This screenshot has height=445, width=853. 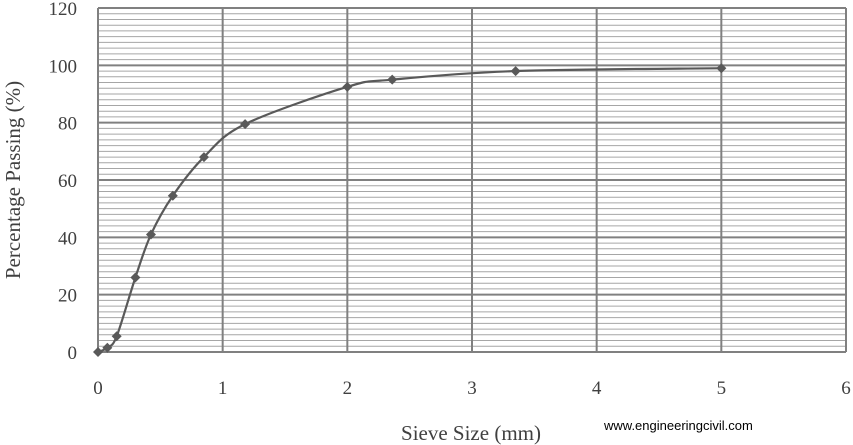 I want to click on x-tick-label: 6, so click(x=846, y=388).